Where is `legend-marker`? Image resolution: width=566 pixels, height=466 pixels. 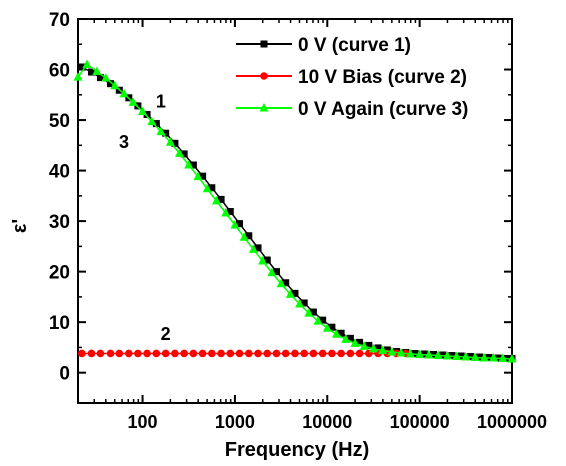 legend-marker is located at coordinates (264, 44).